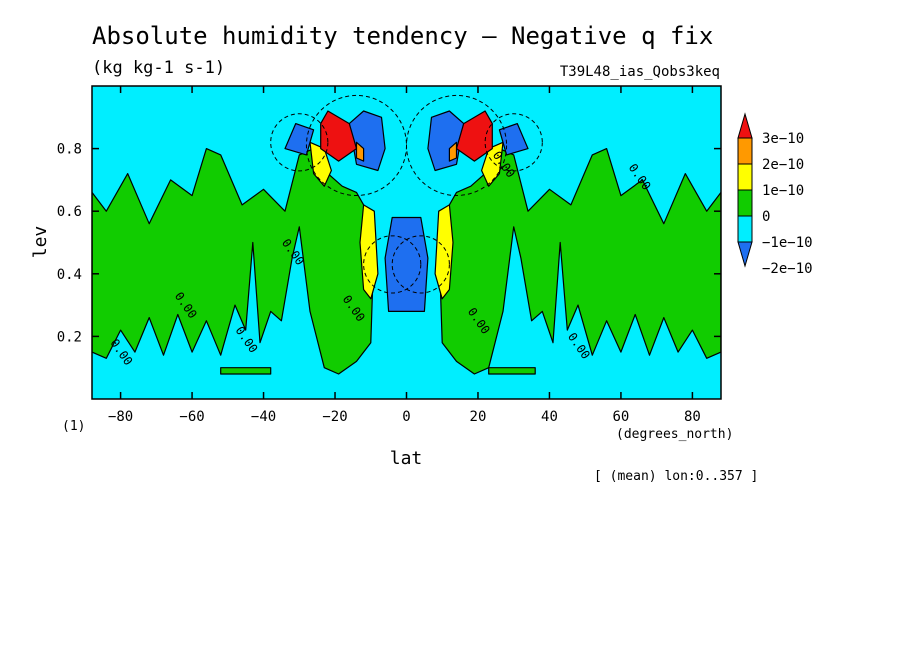  What do you see at coordinates (453, 151) in the screenshot?
I see `region-high-north` at bounding box center [453, 151].